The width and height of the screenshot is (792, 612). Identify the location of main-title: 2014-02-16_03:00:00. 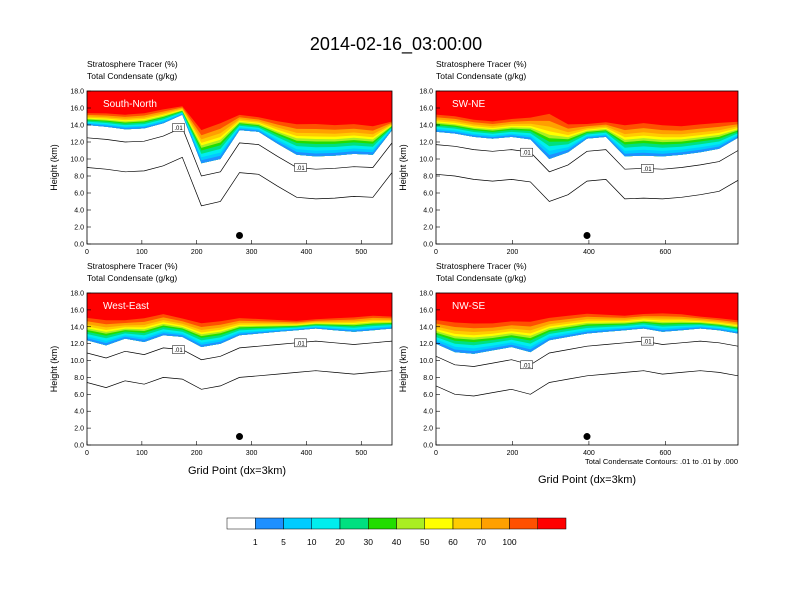
(396, 44).